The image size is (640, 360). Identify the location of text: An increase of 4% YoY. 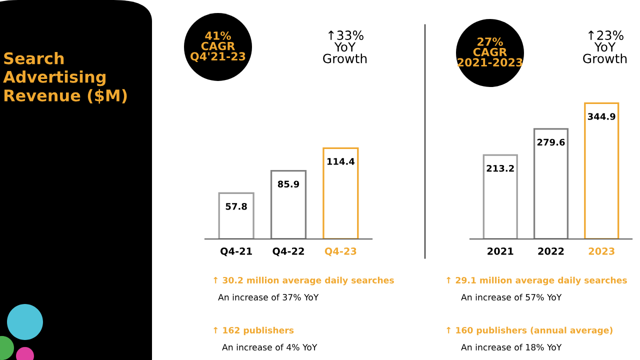
(270, 347).